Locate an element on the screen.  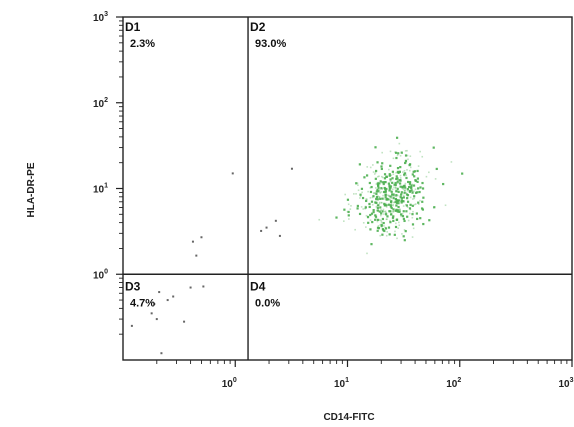
quadrant-d1-name: D1 is located at coordinates (133, 27).